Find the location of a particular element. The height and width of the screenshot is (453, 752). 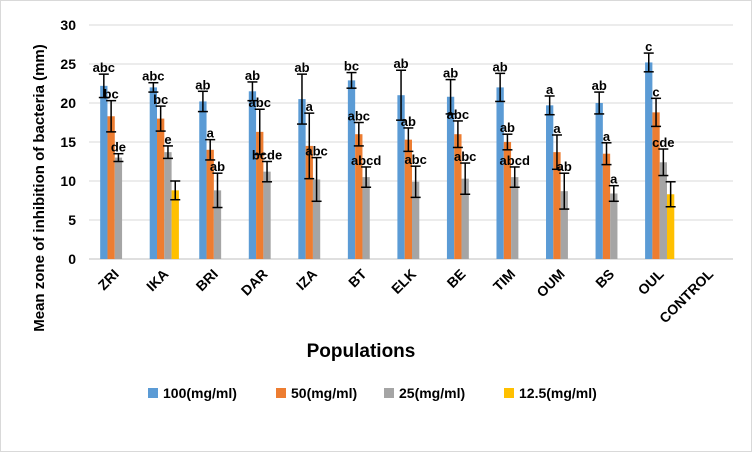

x-tick-label: IZA is located at coordinates (306, 279).